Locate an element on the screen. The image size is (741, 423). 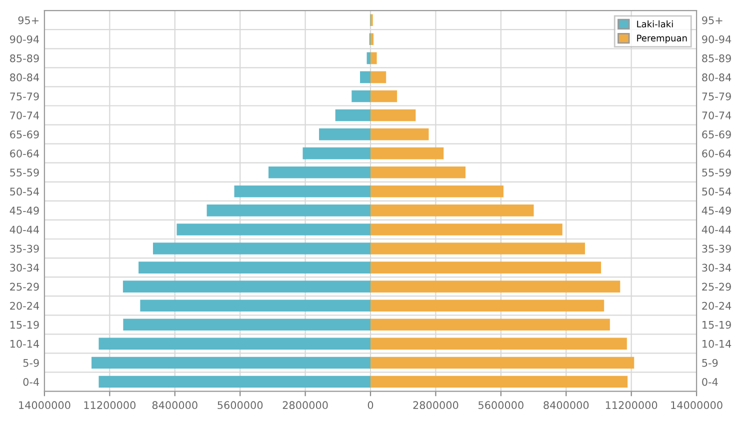
category-label: 45-49 is located at coordinates (24, 210).